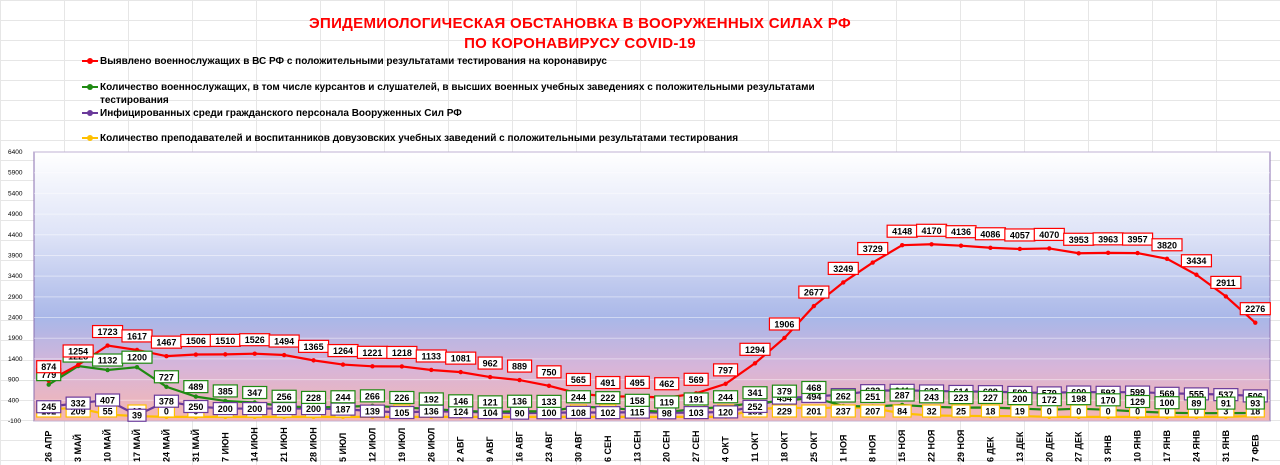  I want to click on data-label-text: 228, so click(313, 398).